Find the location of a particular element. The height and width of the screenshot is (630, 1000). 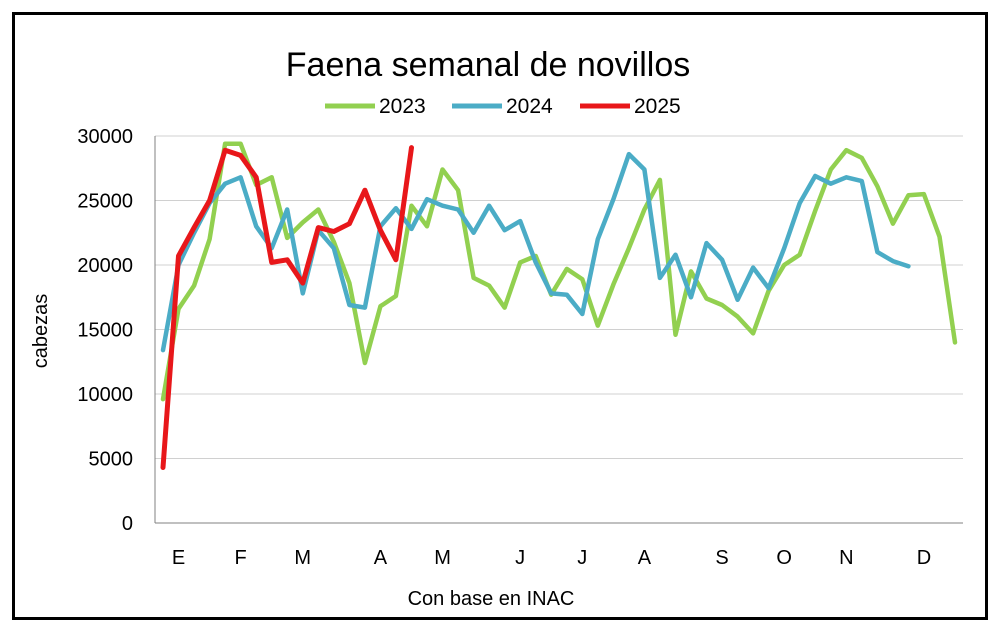

x-axis-label: Con base en INAC is located at coordinates (491, 599).